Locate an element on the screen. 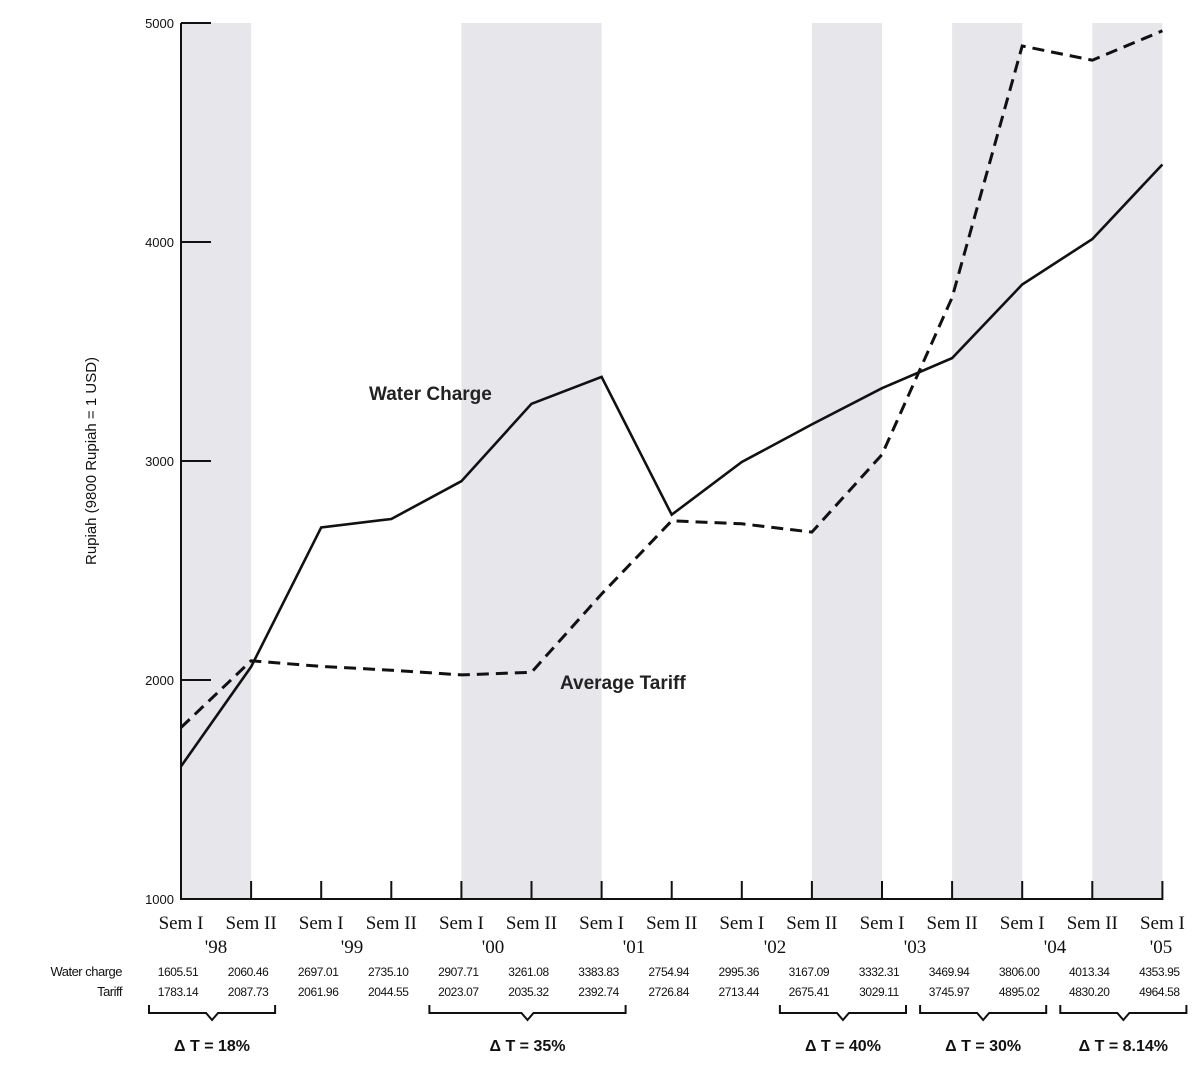 The width and height of the screenshot is (1196, 1065). year-label: '00 is located at coordinates (493, 947).